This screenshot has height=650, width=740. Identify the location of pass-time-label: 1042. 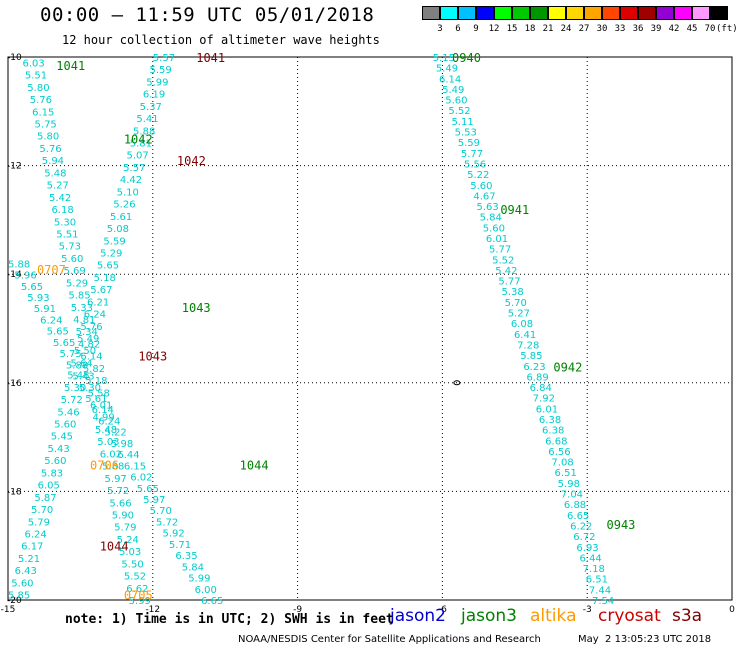
(138, 139).